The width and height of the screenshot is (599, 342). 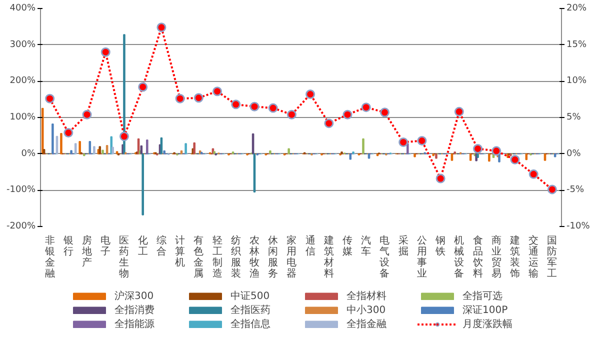 What do you see at coordinates (483, 296) in the screenshot?
I see `legend-label: 全指可选` at bounding box center [483, 296].